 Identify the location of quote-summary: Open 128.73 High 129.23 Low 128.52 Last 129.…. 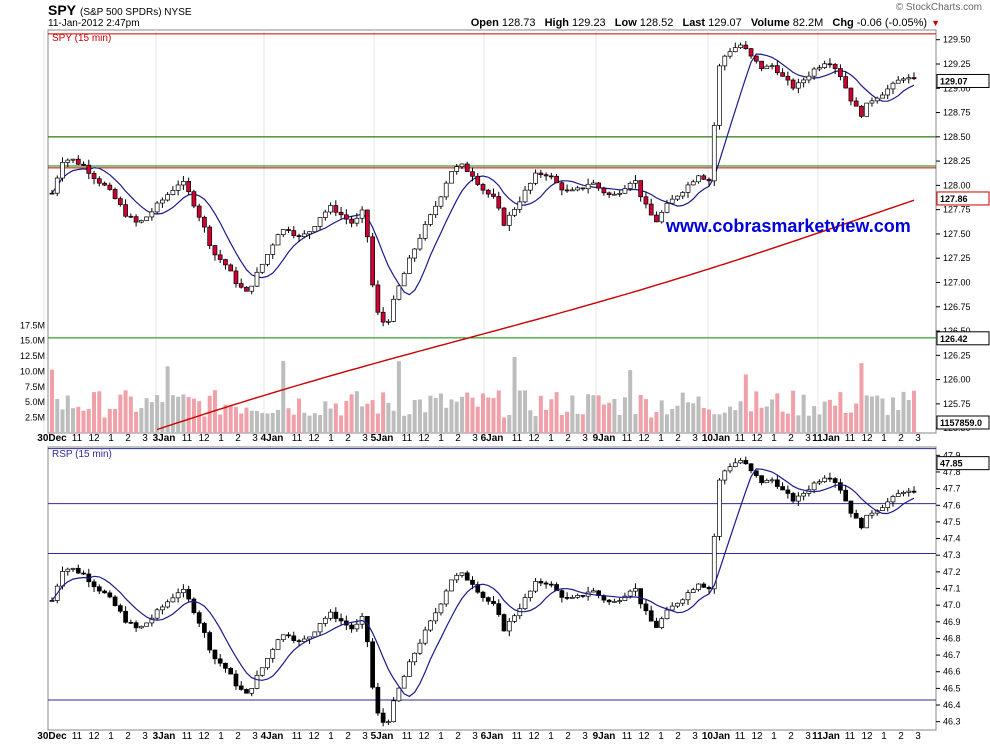
(705, 23).